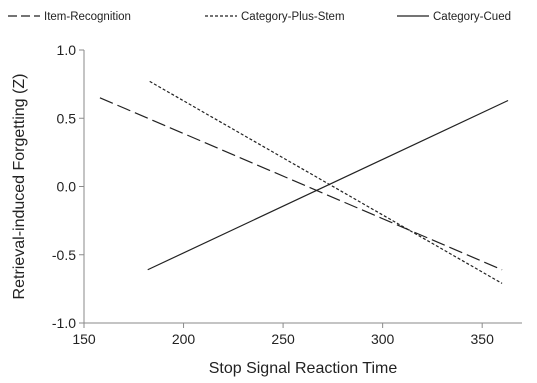  Describe the element at coordinates (19, 187) in the screenshot. I see `y-axis-title: Retrieval-induced Forgetting (Z)` at that location.